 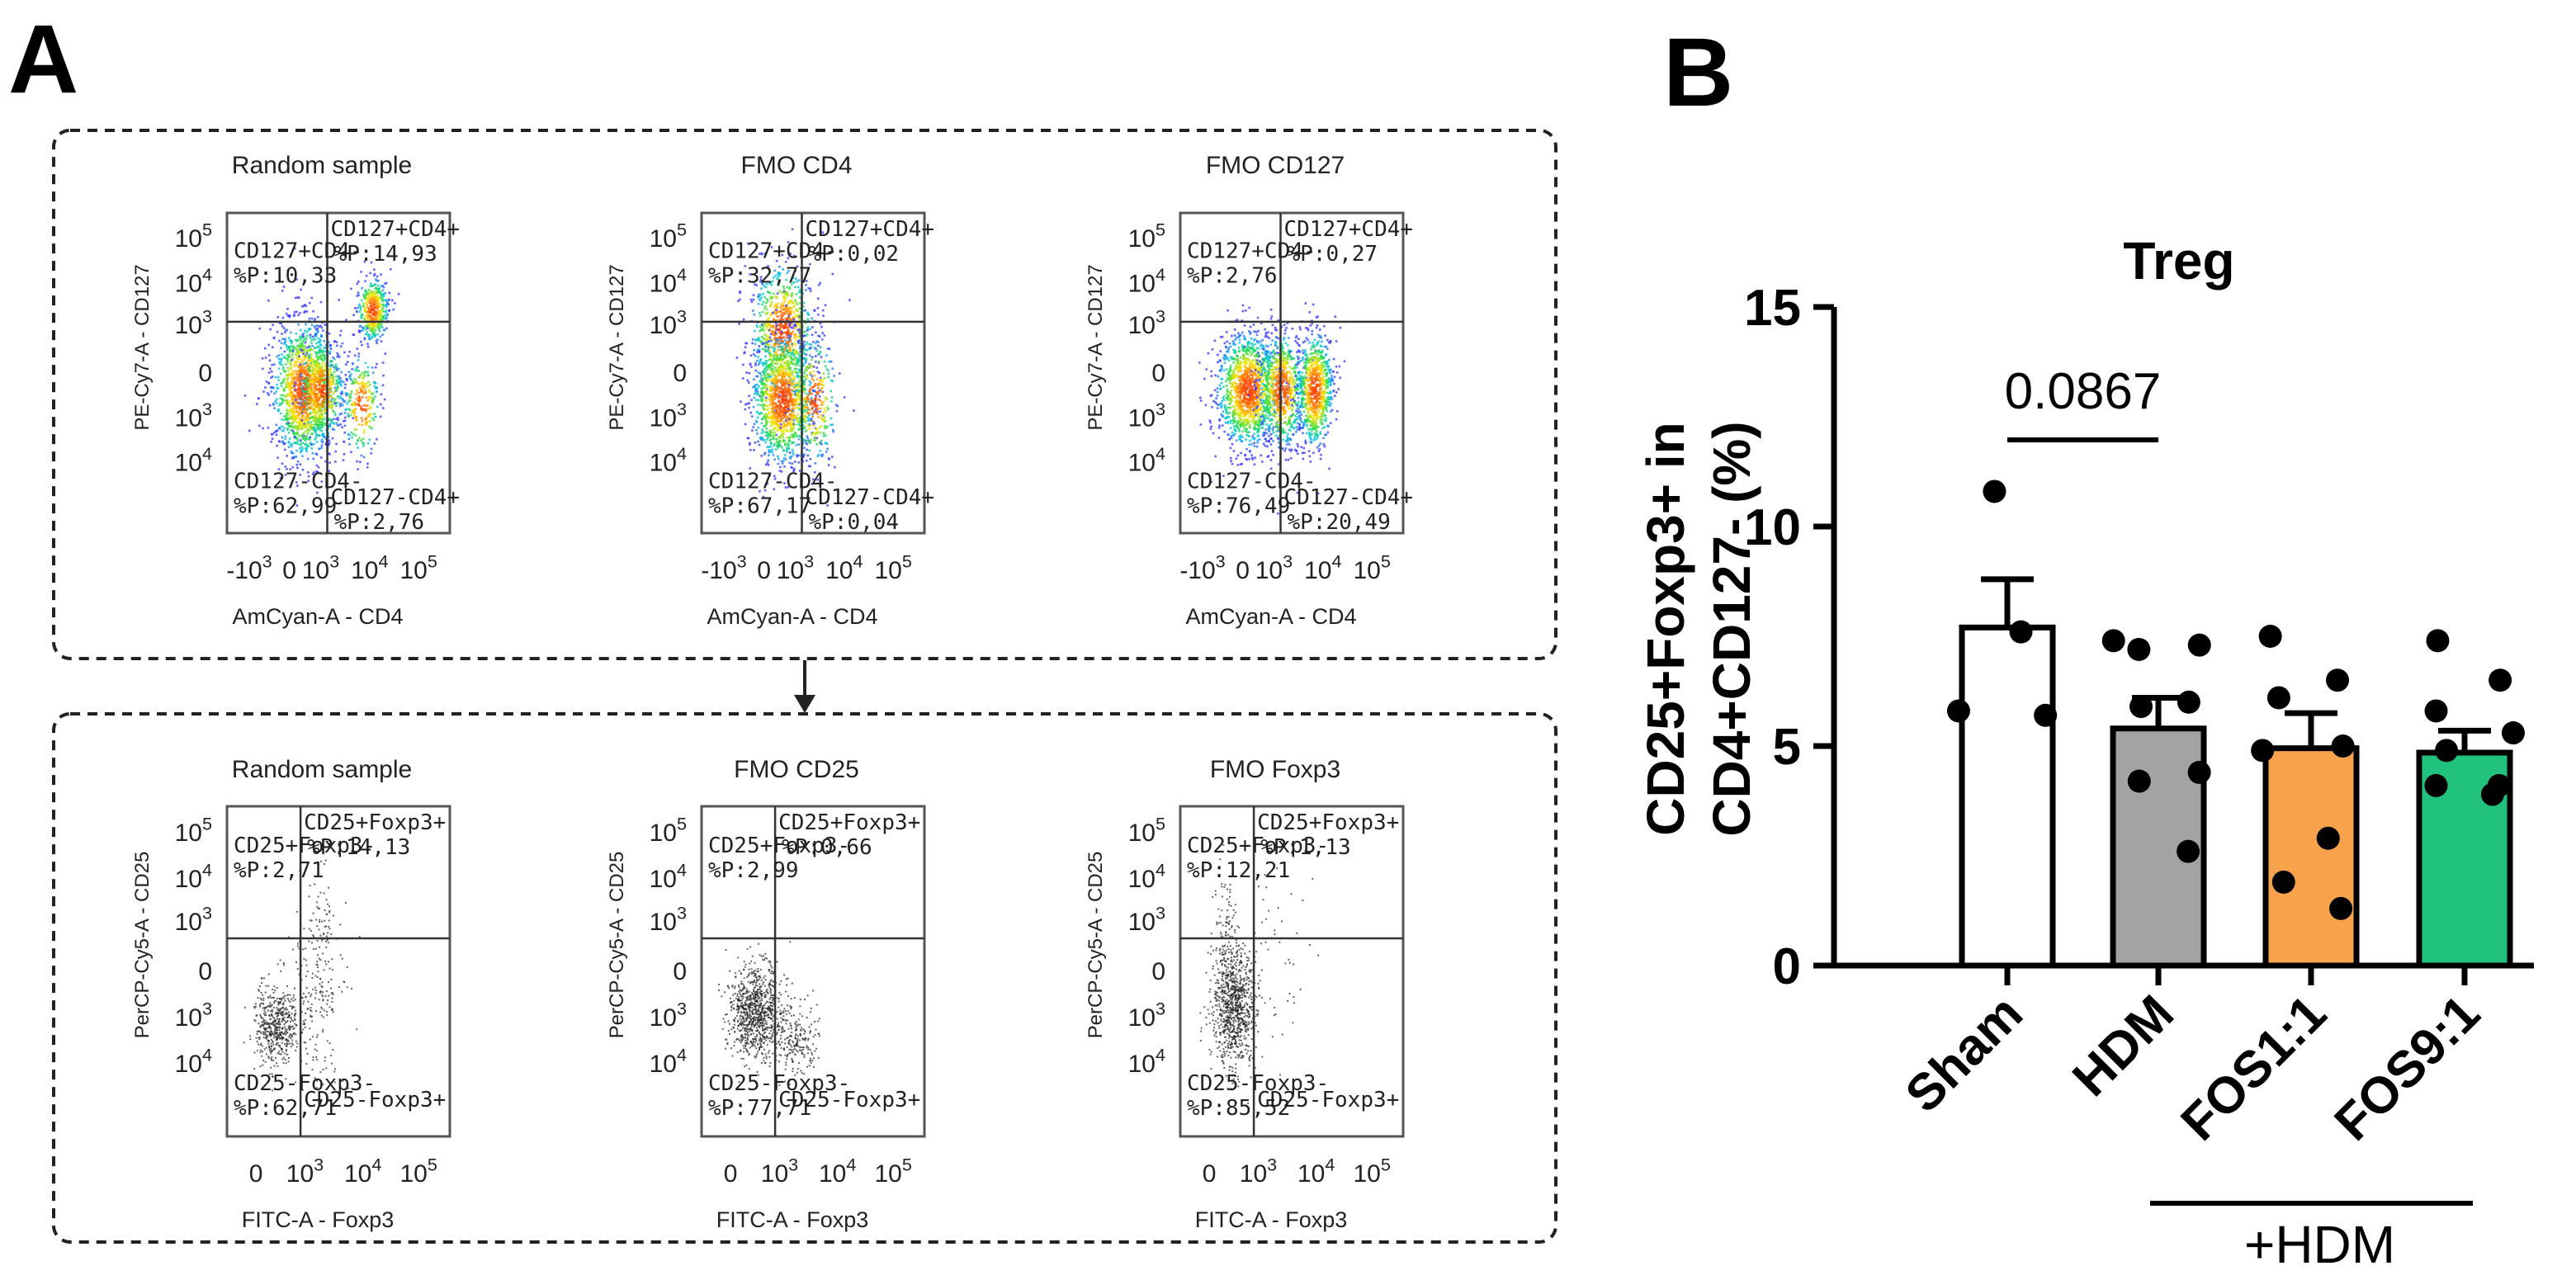 What do you see at coordinates (43, 59) in the screenshot?
I see `panel-a-letter: A` at bounding box center [43, 59].